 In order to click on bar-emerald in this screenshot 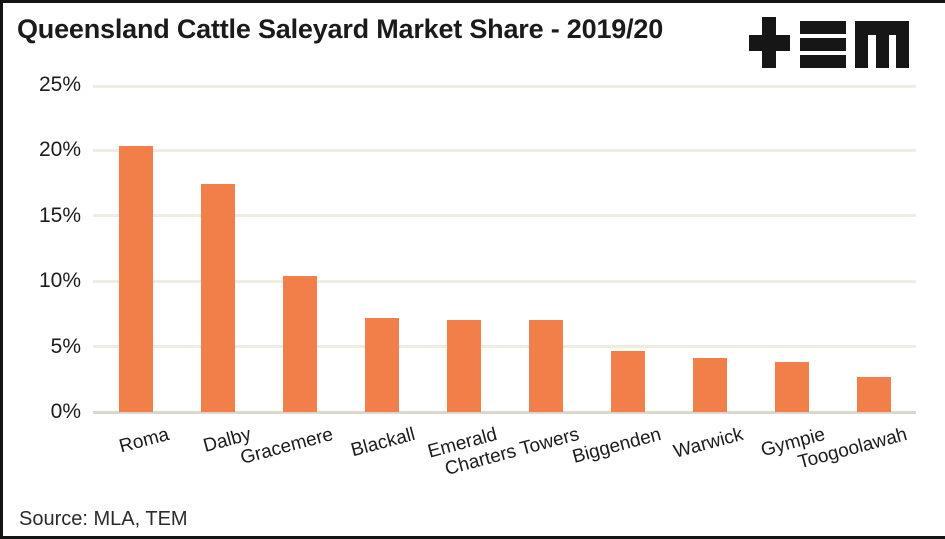, I will do `click(463, 366)`.